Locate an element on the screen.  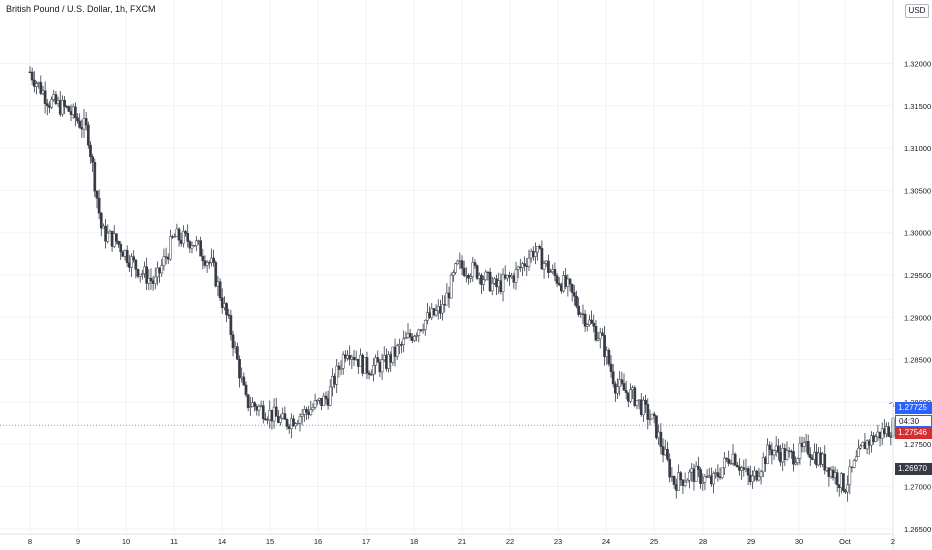
time-tick-label: Oct is located at coordinates (845, 541).